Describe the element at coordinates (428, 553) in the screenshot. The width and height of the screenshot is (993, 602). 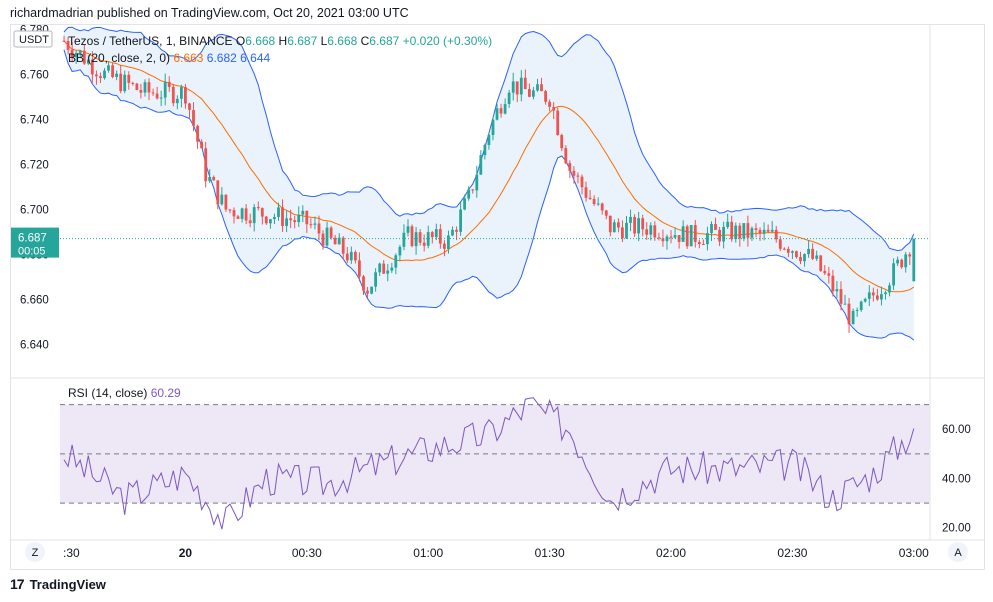
I see `time-tick-label: 01:00` at that location.